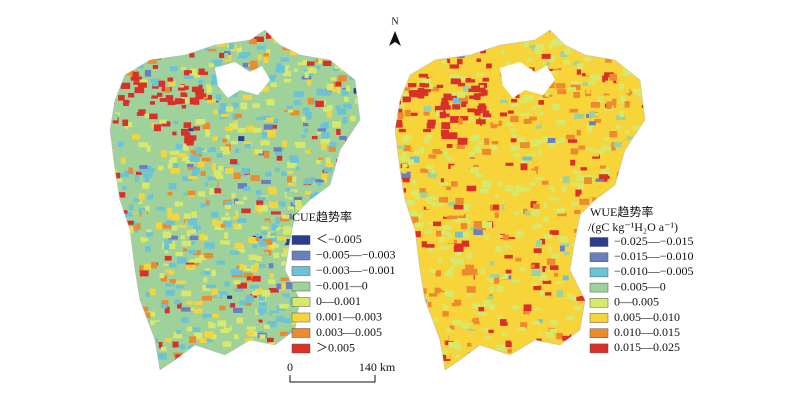 This screenshot has width=800, height=400. What do you see at coordinates (394, 21) in the screenshot?
I see `north-label: N` at bounding box center [394, 21].